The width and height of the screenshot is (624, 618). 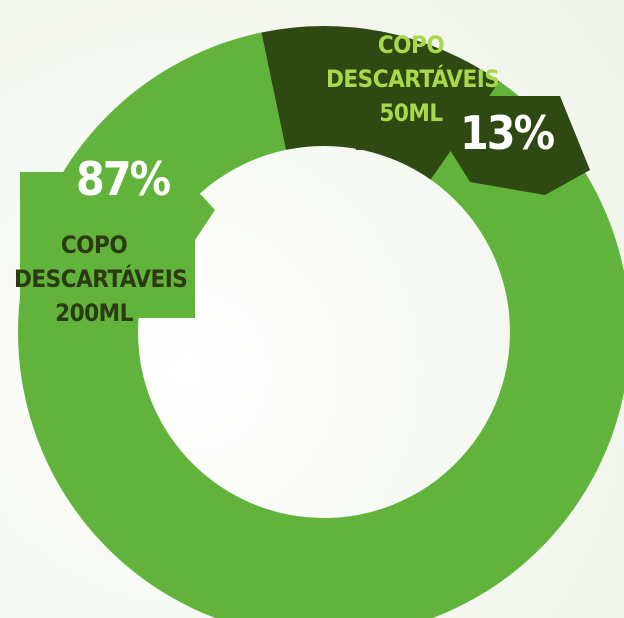 What do you see at coordinates (413, 79) in the screenshot?
I see `slice-label: COPO DESCARTÁVEIS 50ML` at bounding box center [413, 79].